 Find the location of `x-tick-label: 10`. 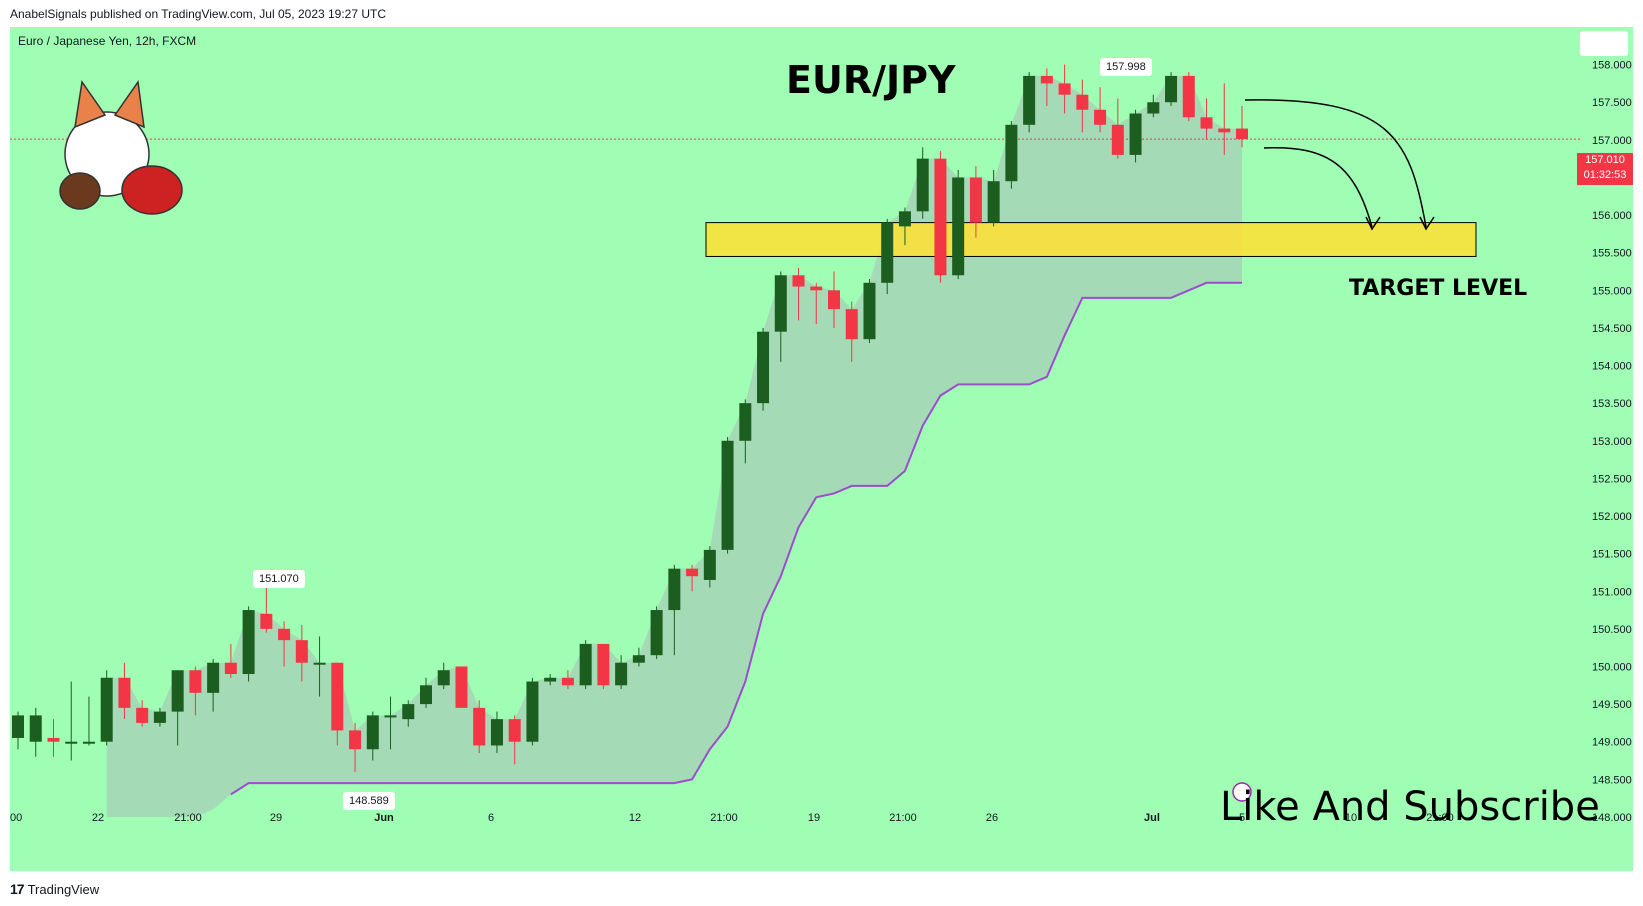

x-tick-label: 10 is located at coordinates (1351, 818).